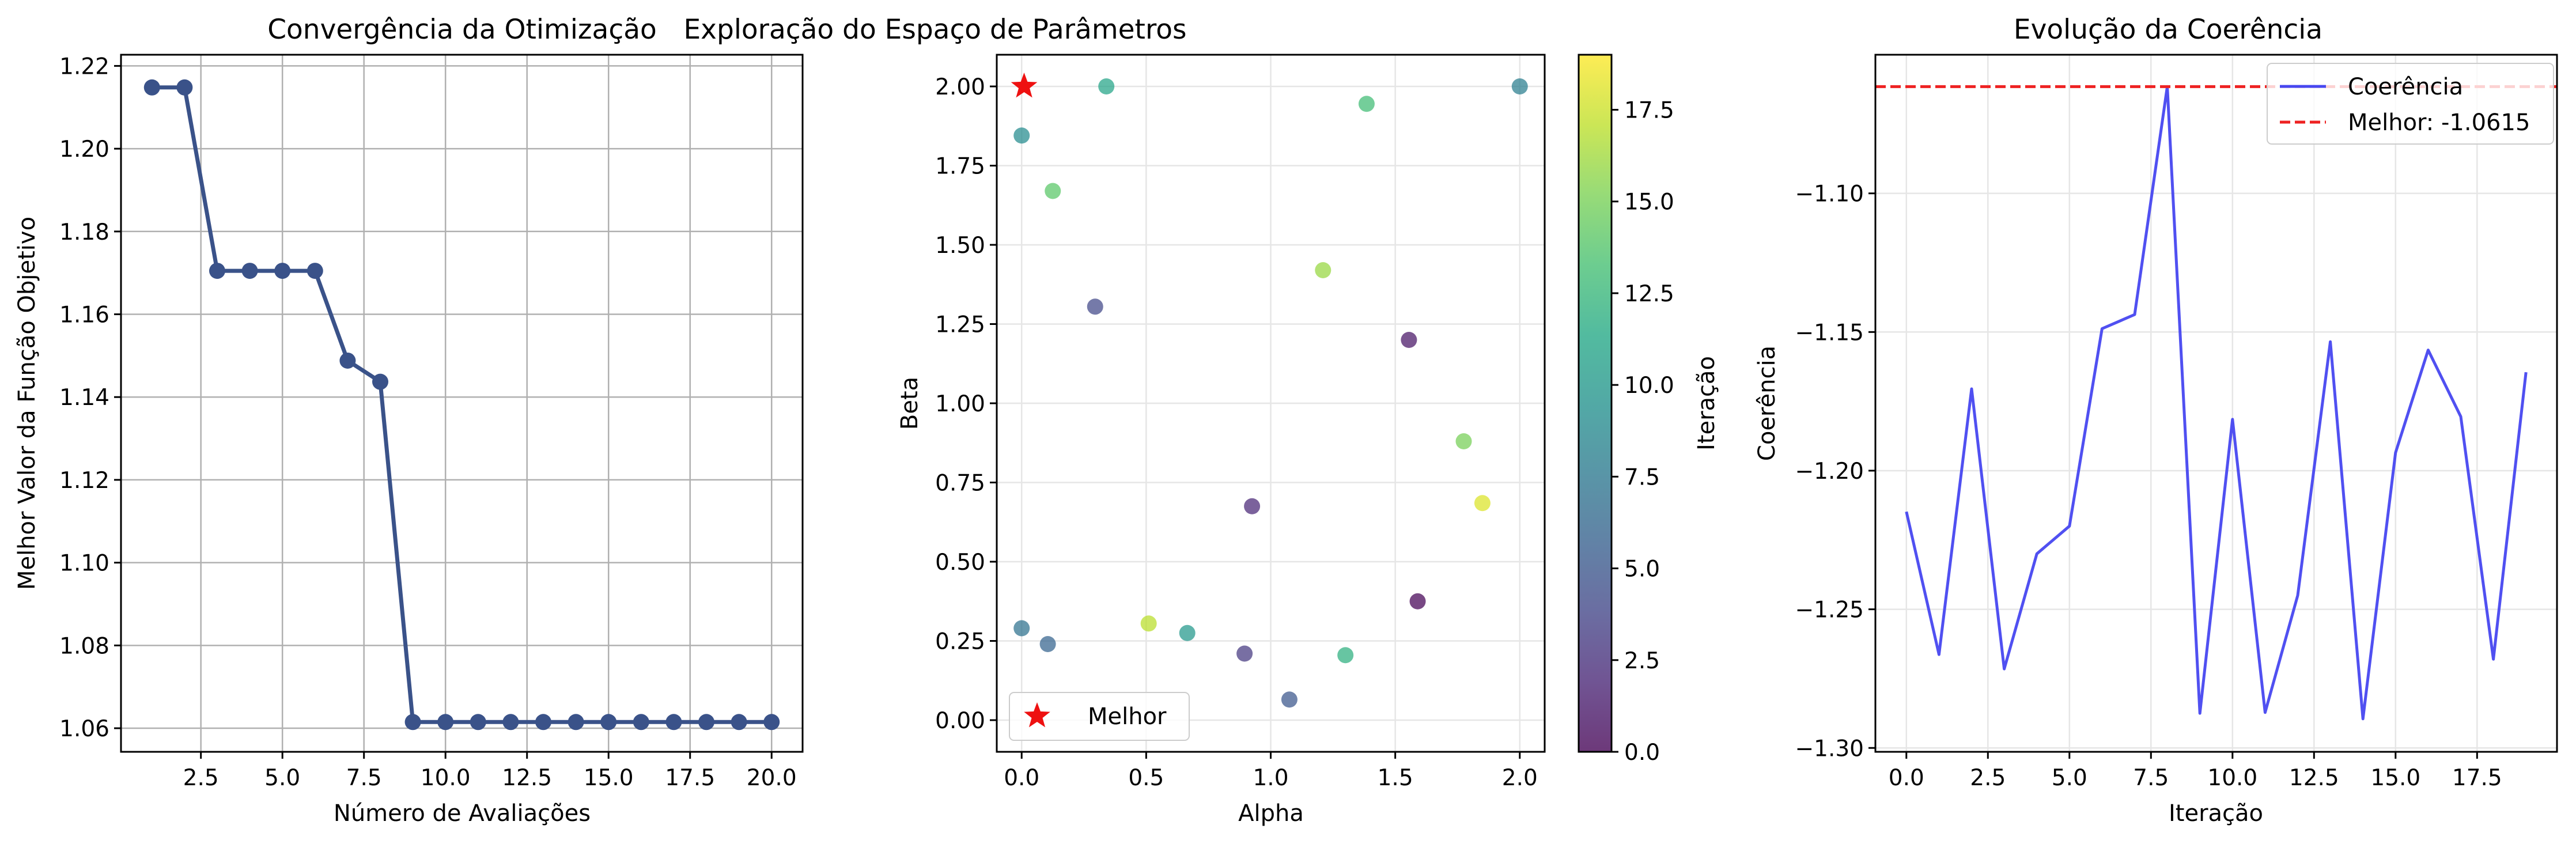 The image size is (2576, 844). I want to click on parameter-space-xlabel: Alpha, so click(1271, 813).